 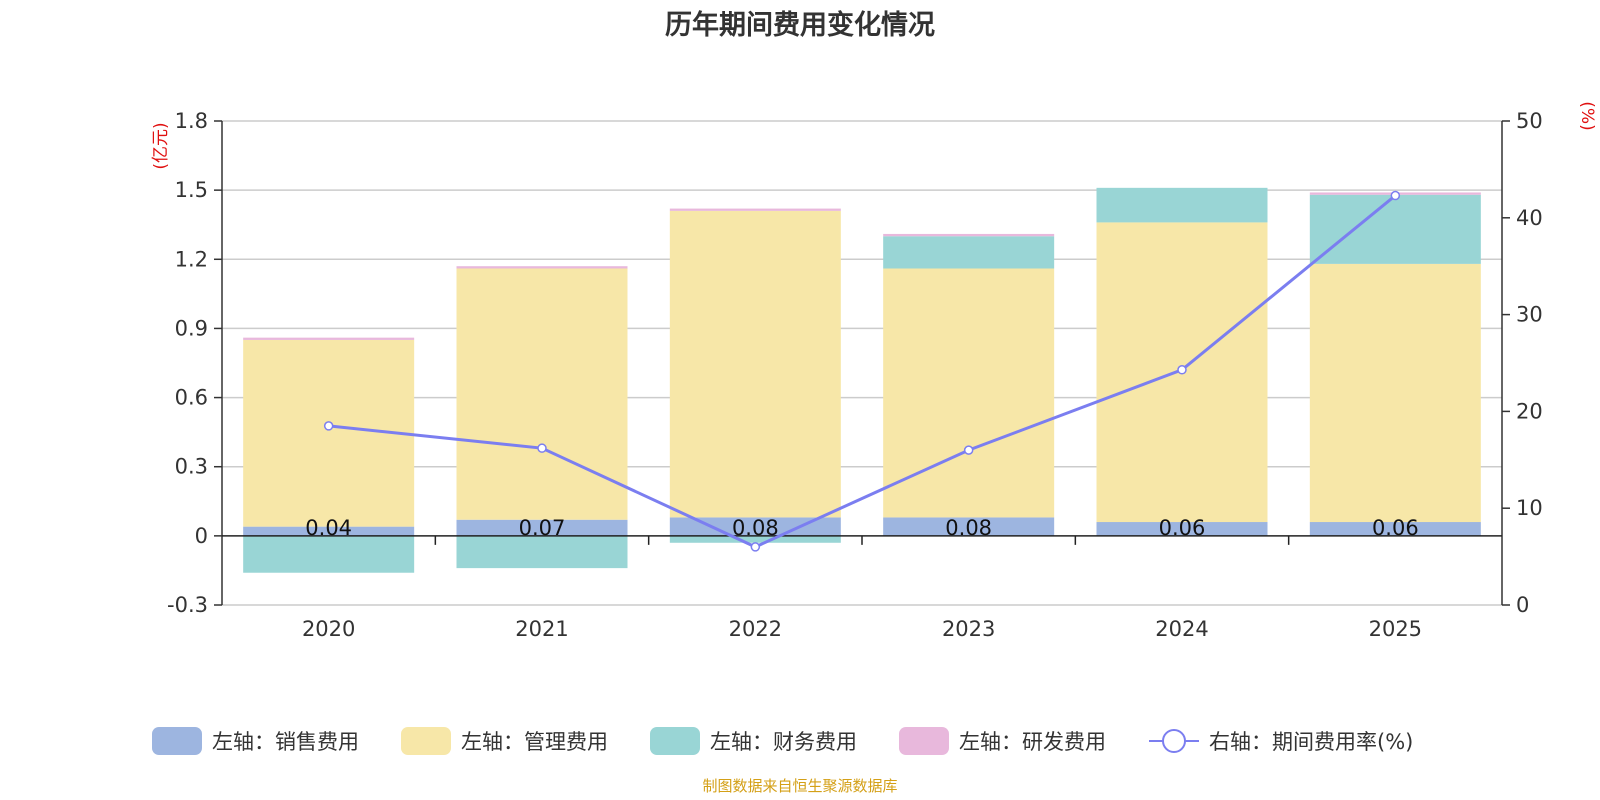 I want to click on left-tick-label: 1.8, so click(x=191, y=121).